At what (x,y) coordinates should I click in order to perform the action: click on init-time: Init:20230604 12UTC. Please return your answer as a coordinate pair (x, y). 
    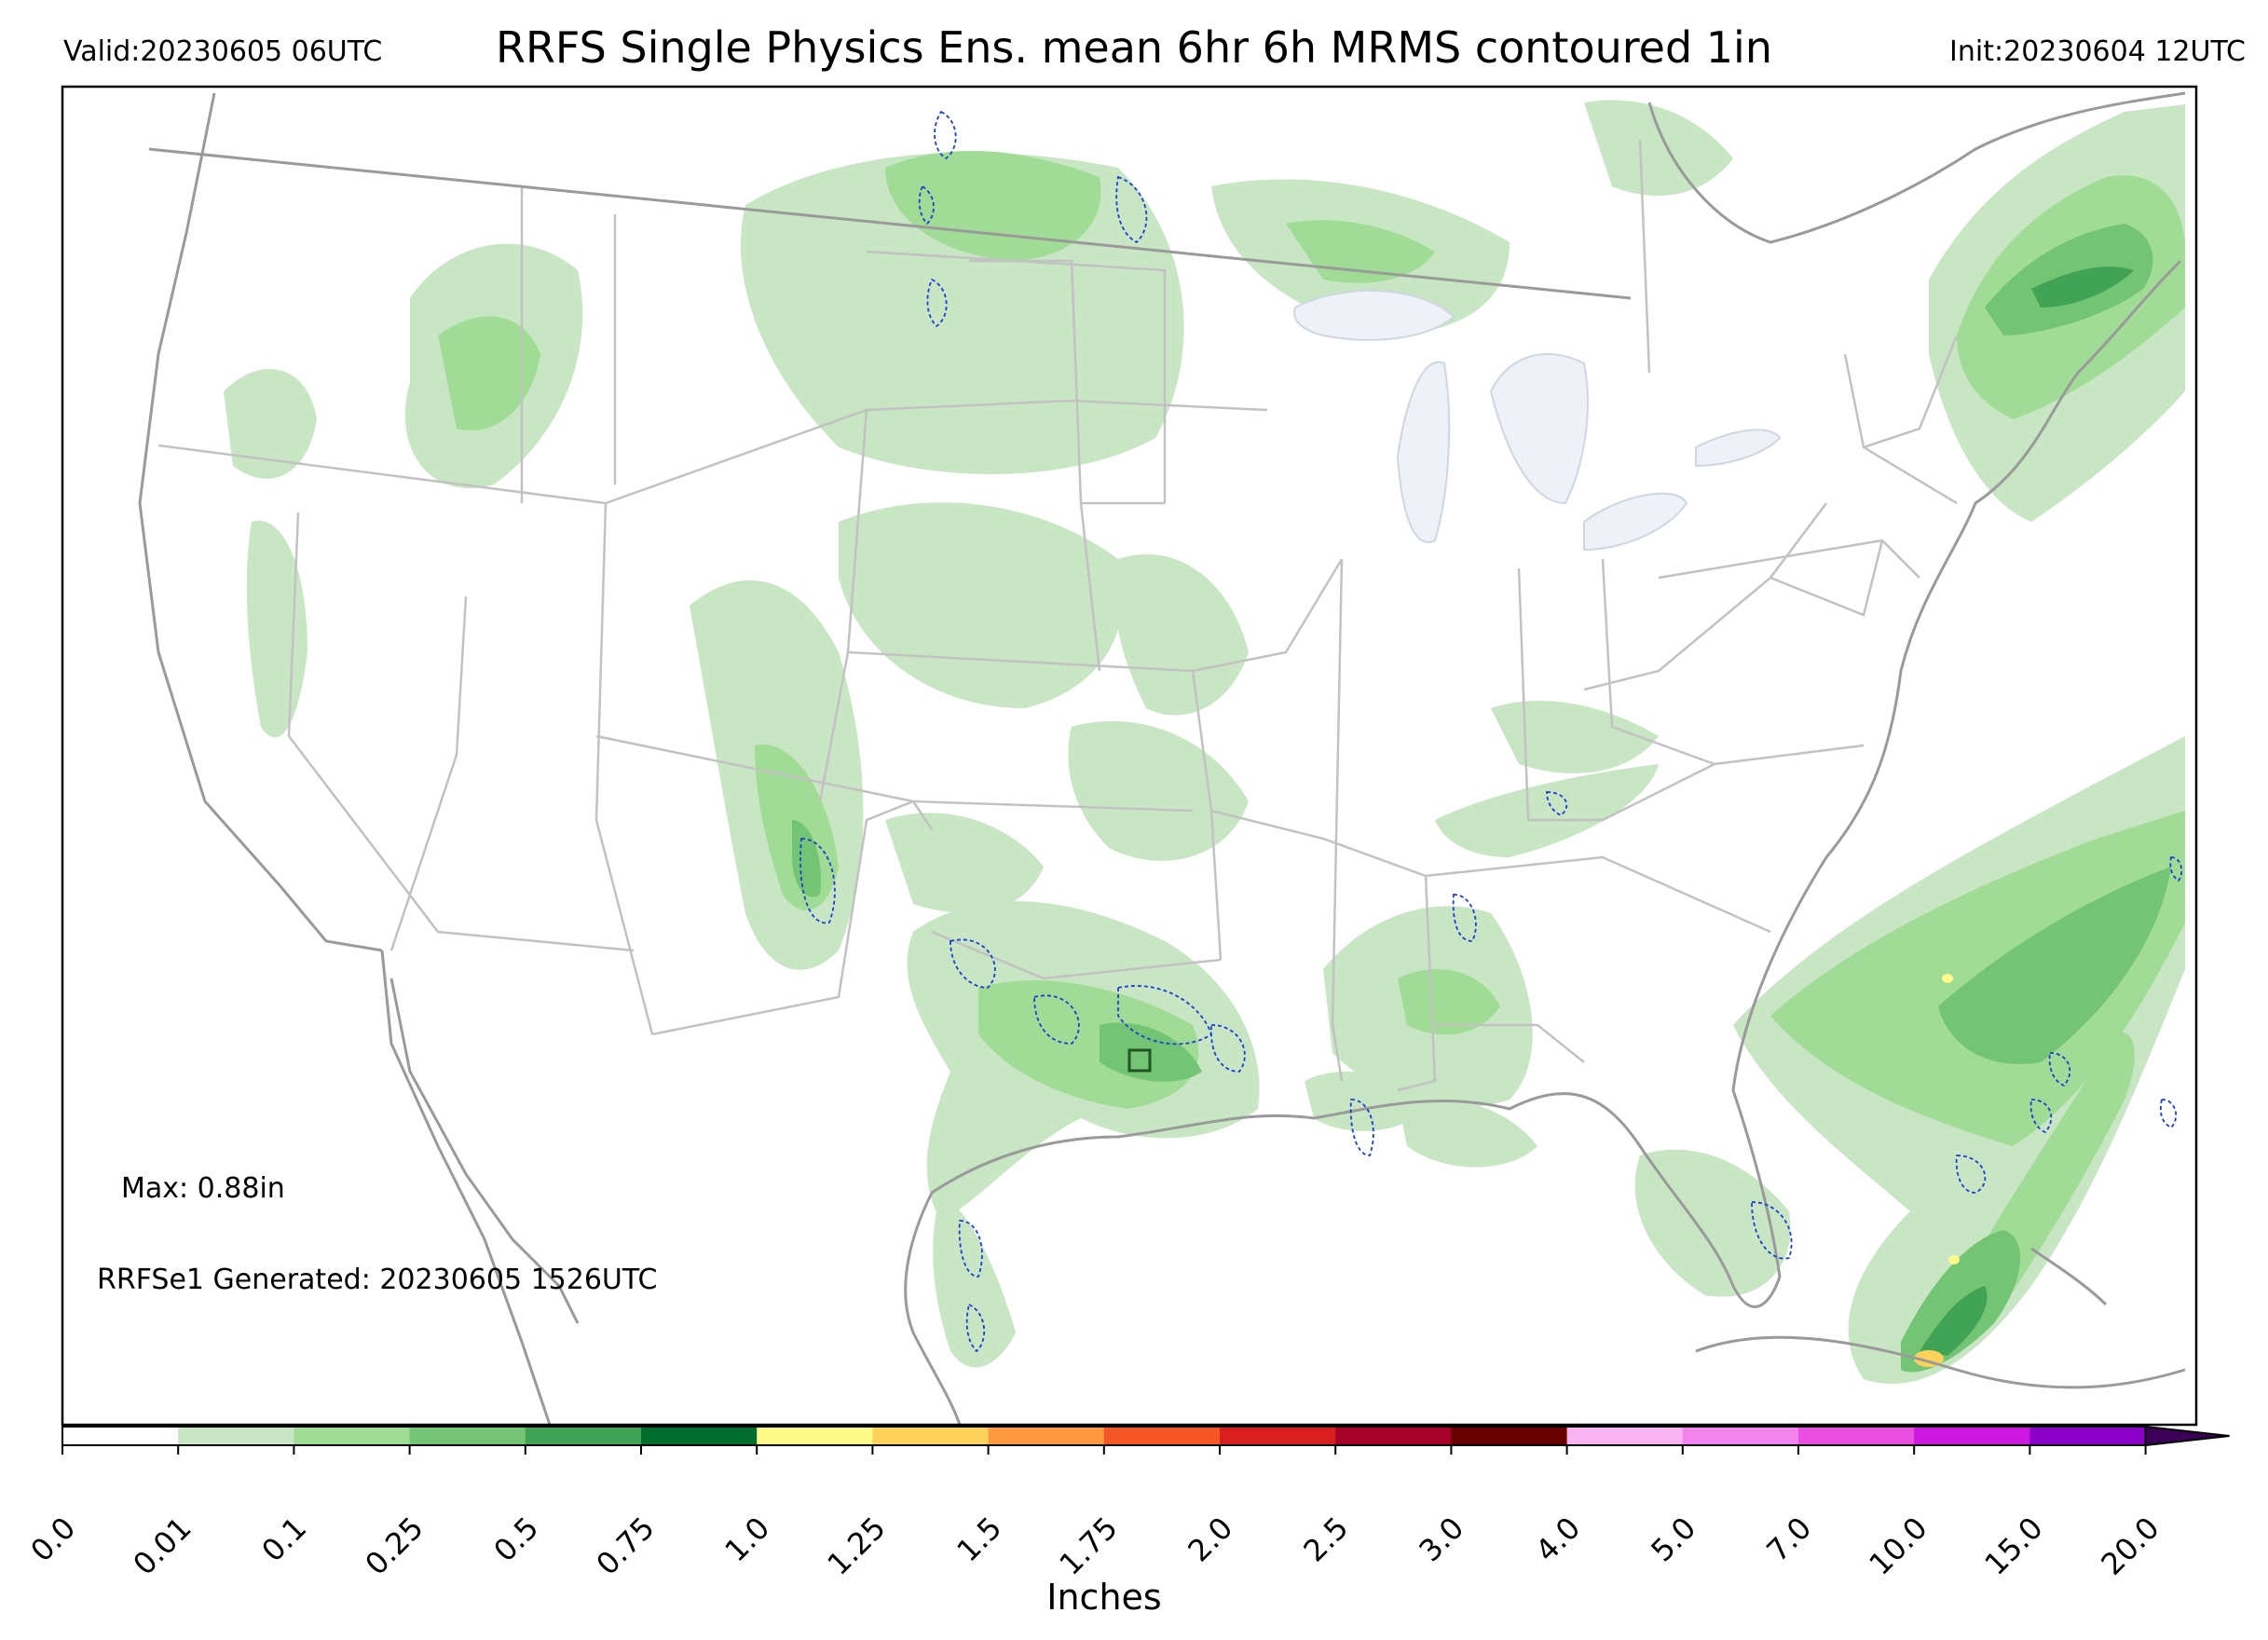
    Looking at the image, I should click on (2097, 51).